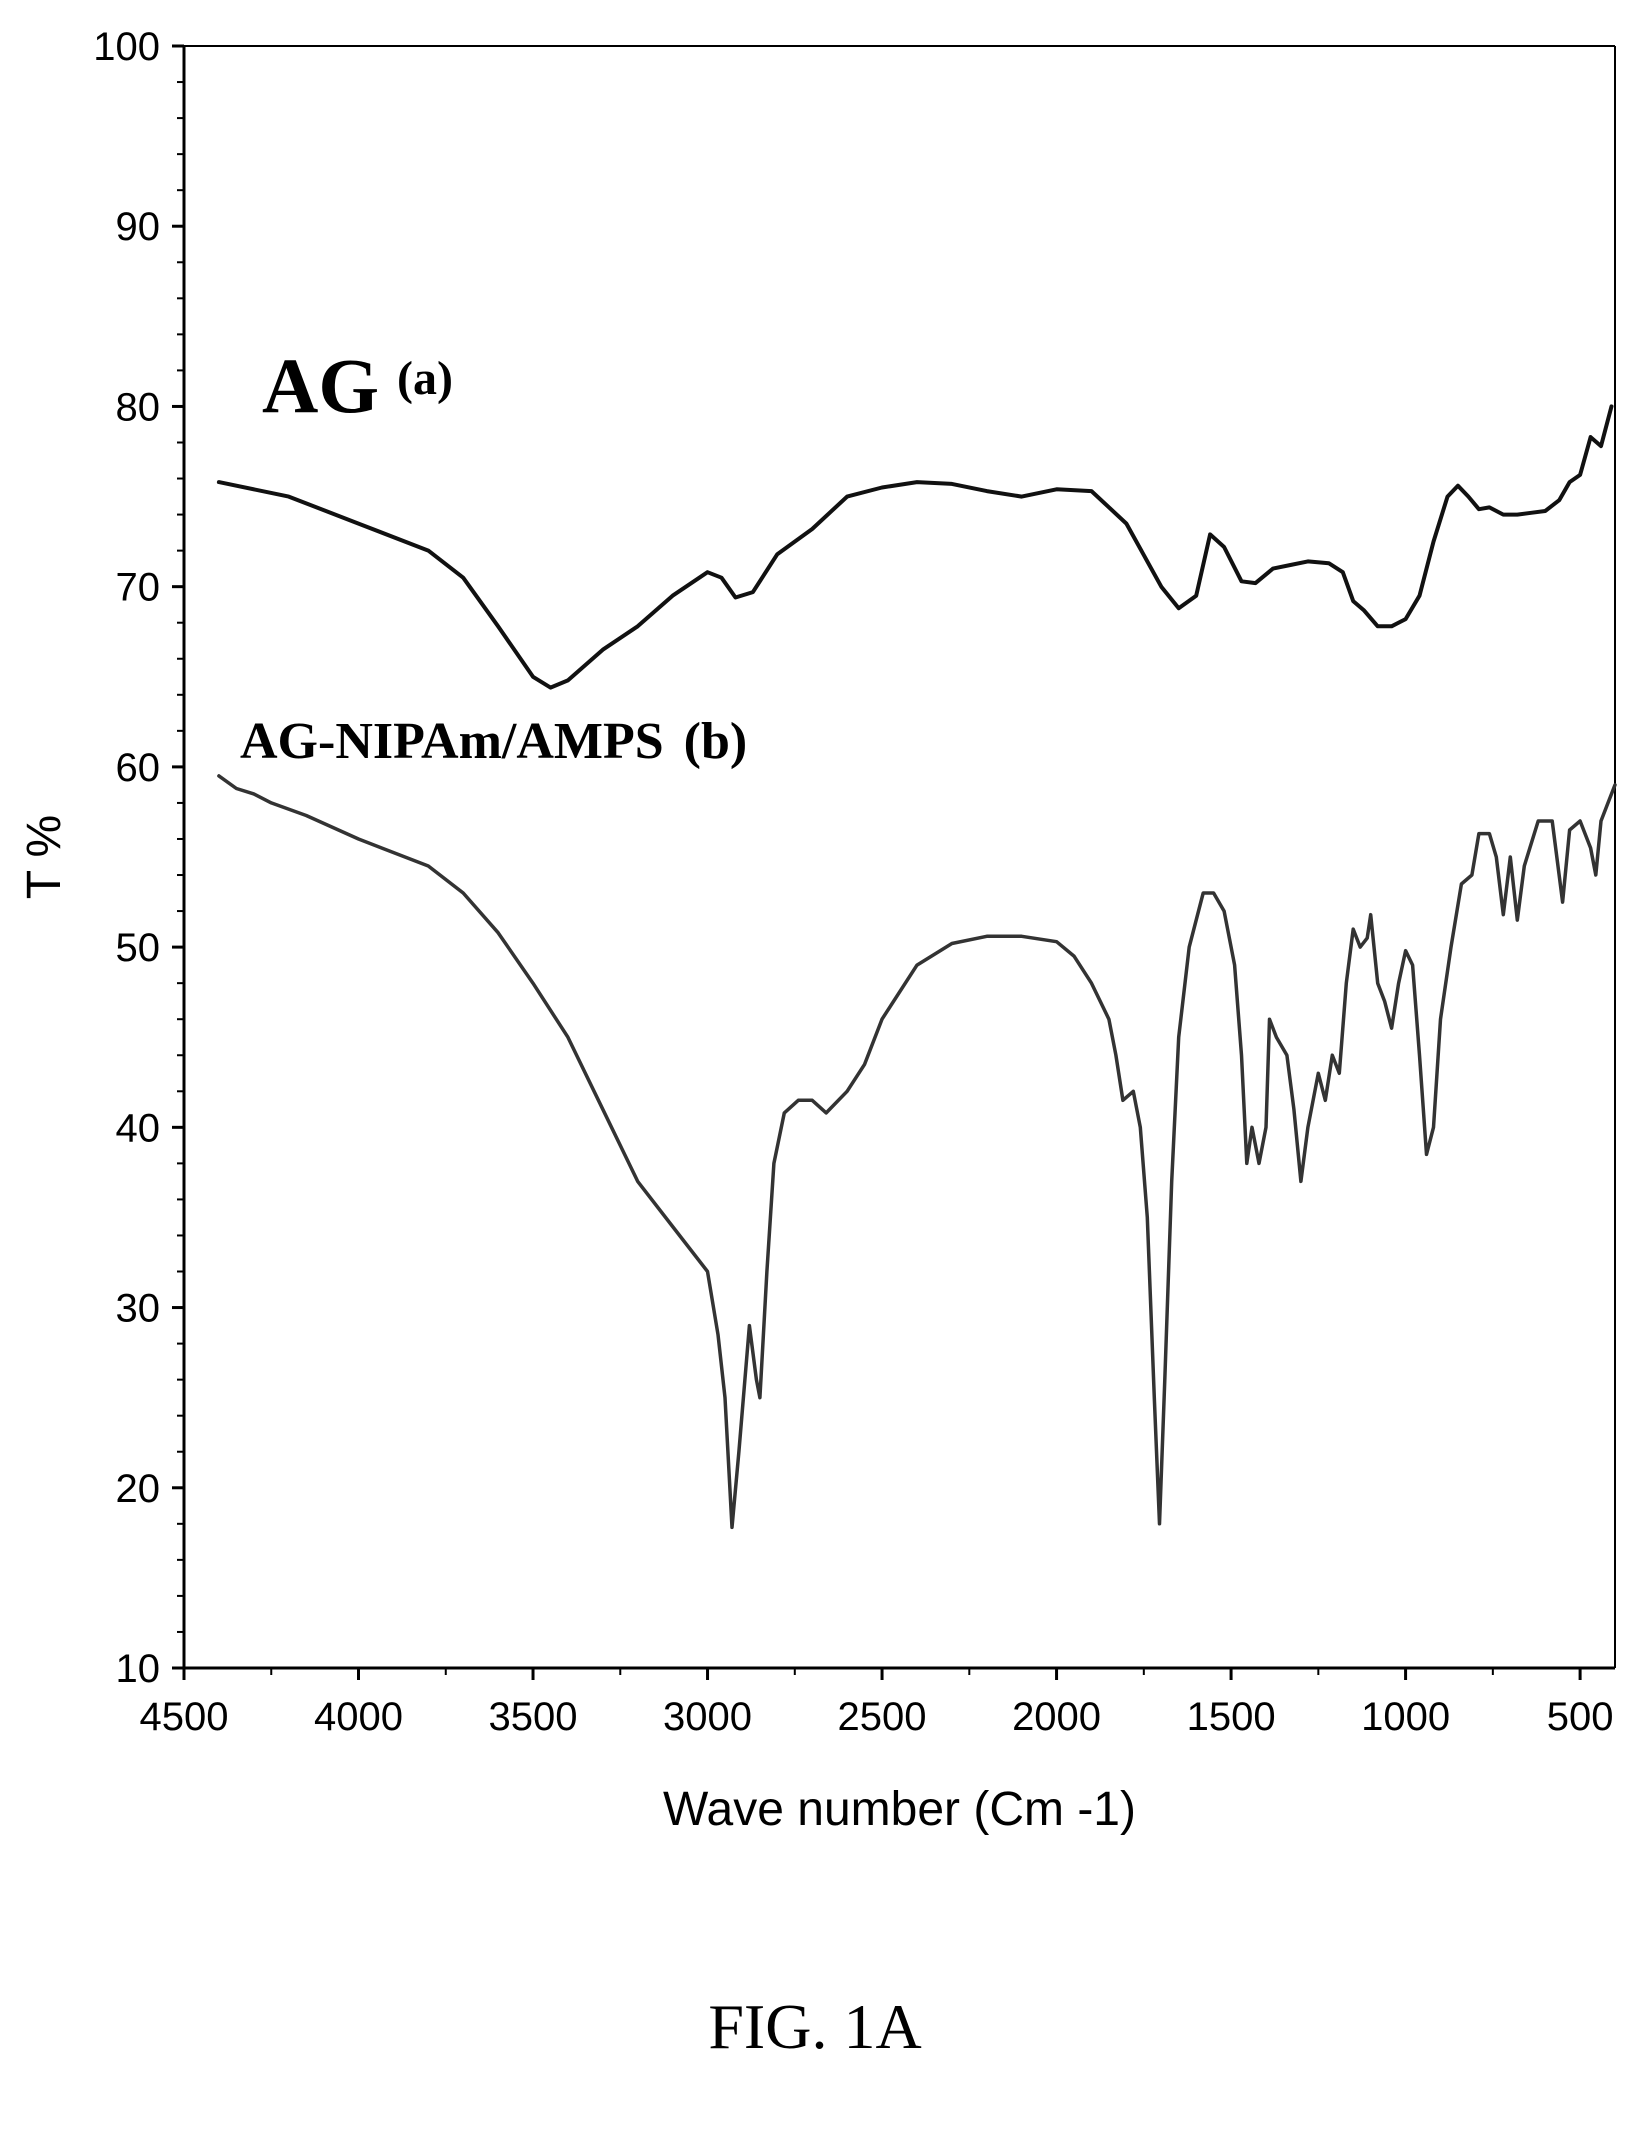 This screenshot has height=2129, width=1630. I want to click on y-tick-label: 70, so click(138, 588).